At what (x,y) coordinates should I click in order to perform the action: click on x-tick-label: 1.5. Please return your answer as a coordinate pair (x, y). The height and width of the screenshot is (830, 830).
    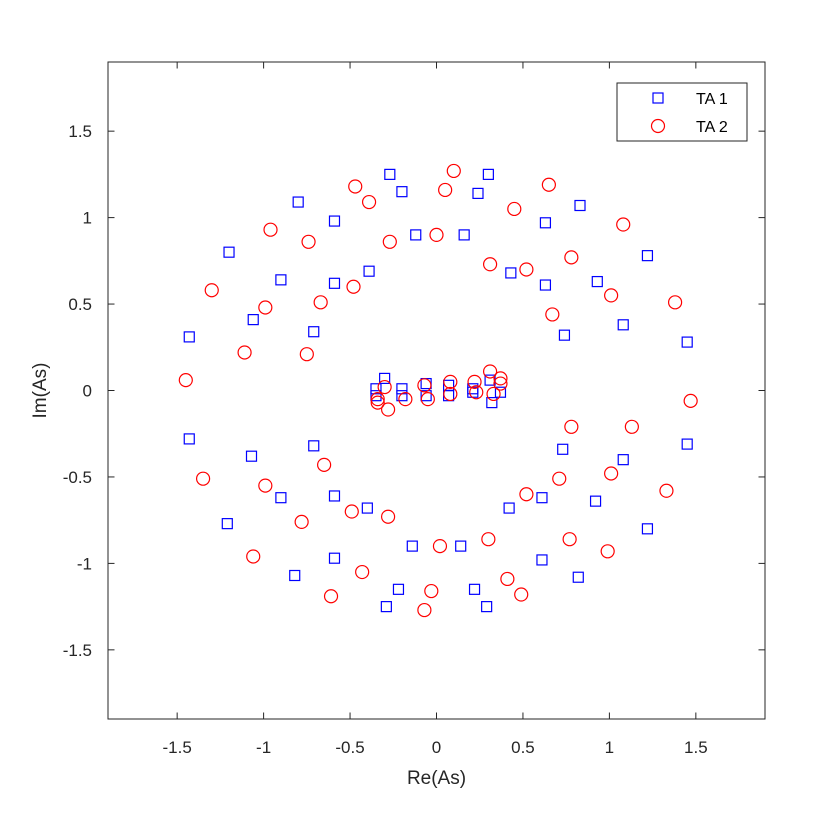
    Looking at the image, I should click on (696, 747).